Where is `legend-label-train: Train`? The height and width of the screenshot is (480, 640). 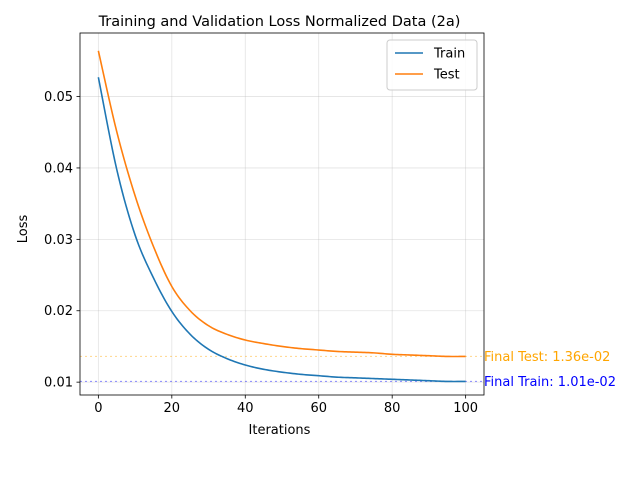 legend-label-train: Train is located at coordinates (449, 54).